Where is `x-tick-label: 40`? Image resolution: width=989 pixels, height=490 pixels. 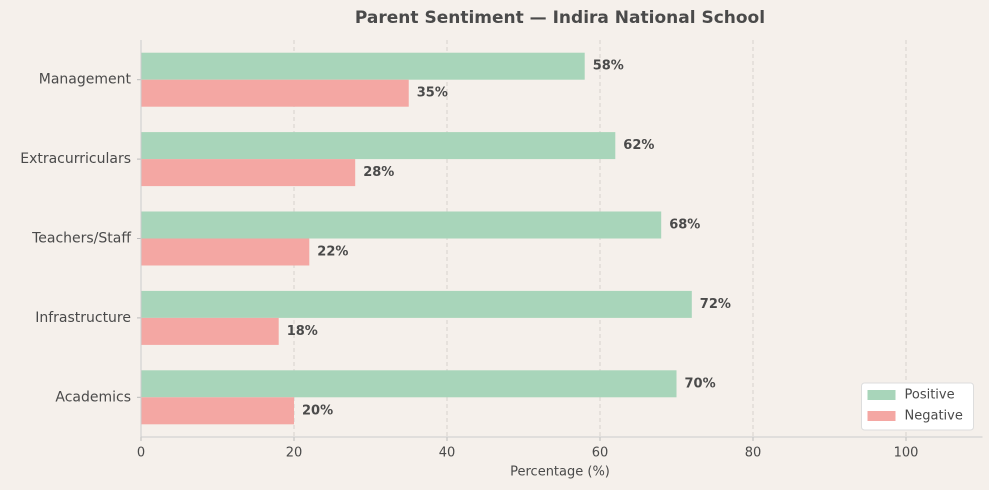
x-tick-label: 40 is located at coordinates (447, 453).